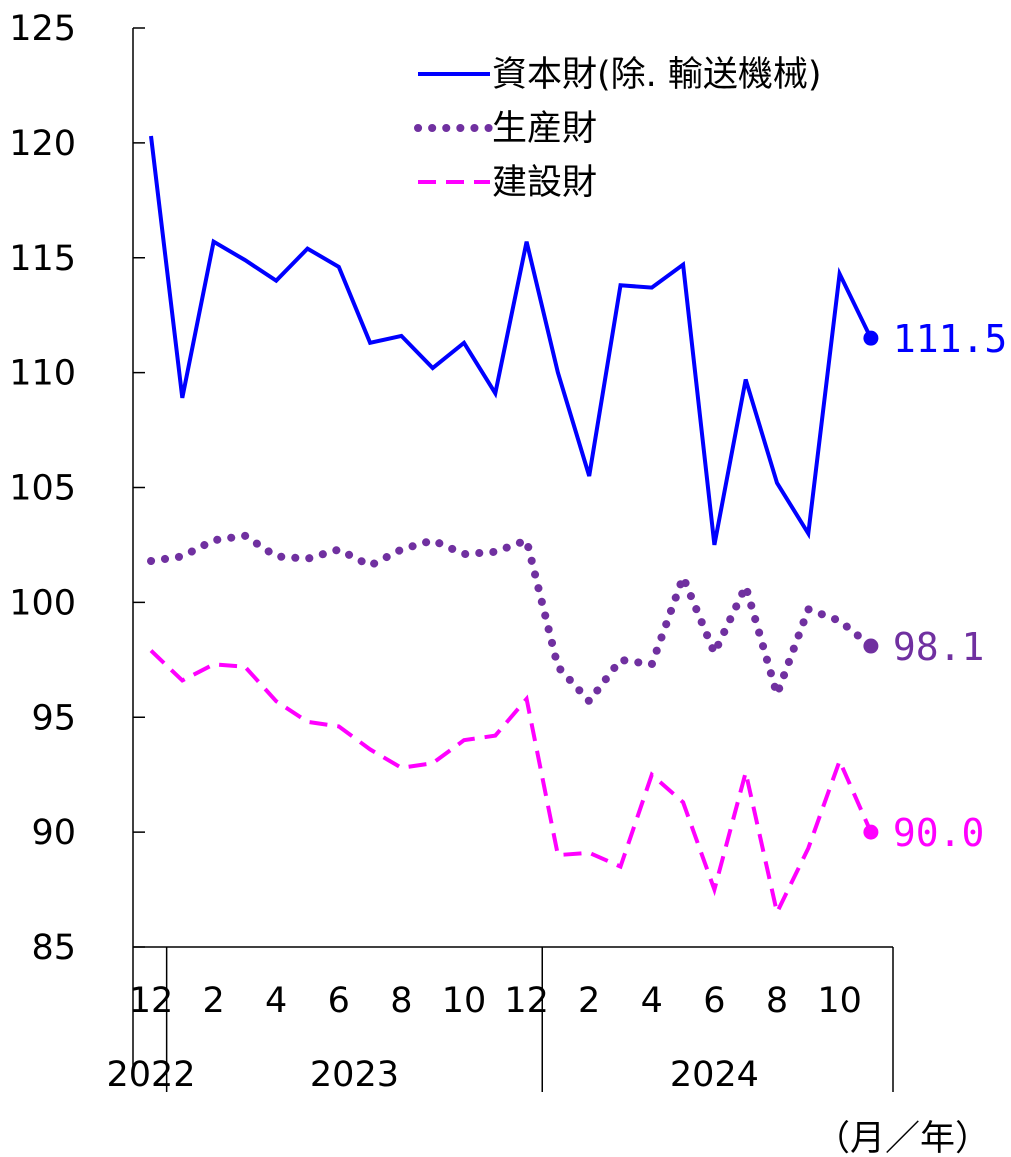 This screenshot has height=1157, width=1011. I want to click on y-tick-label: 120, so click(42, 144).